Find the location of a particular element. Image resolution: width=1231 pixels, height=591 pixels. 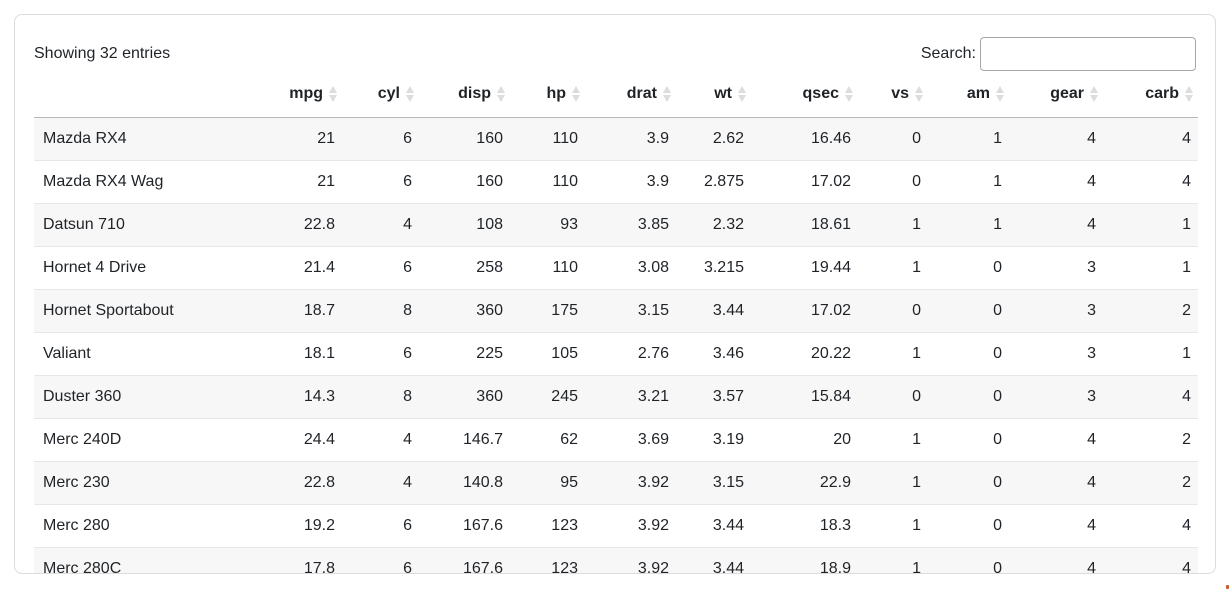

column-header-disp: disp is located at coordinates (464, 94).